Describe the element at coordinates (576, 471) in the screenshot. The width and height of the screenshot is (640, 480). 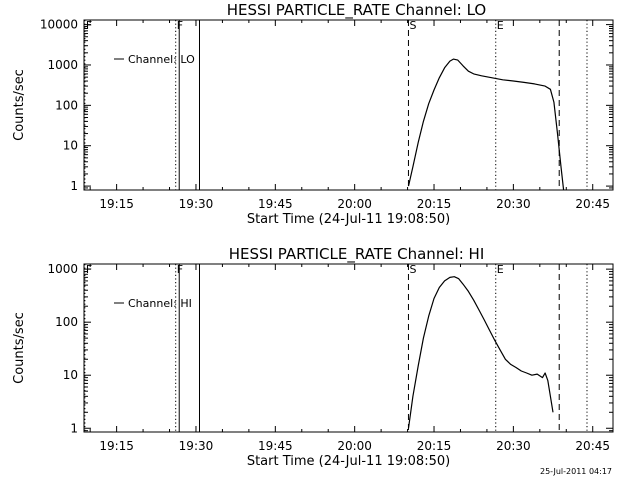
I see `generation-timestamp: 25-Jul-2011 04:17` at that location.